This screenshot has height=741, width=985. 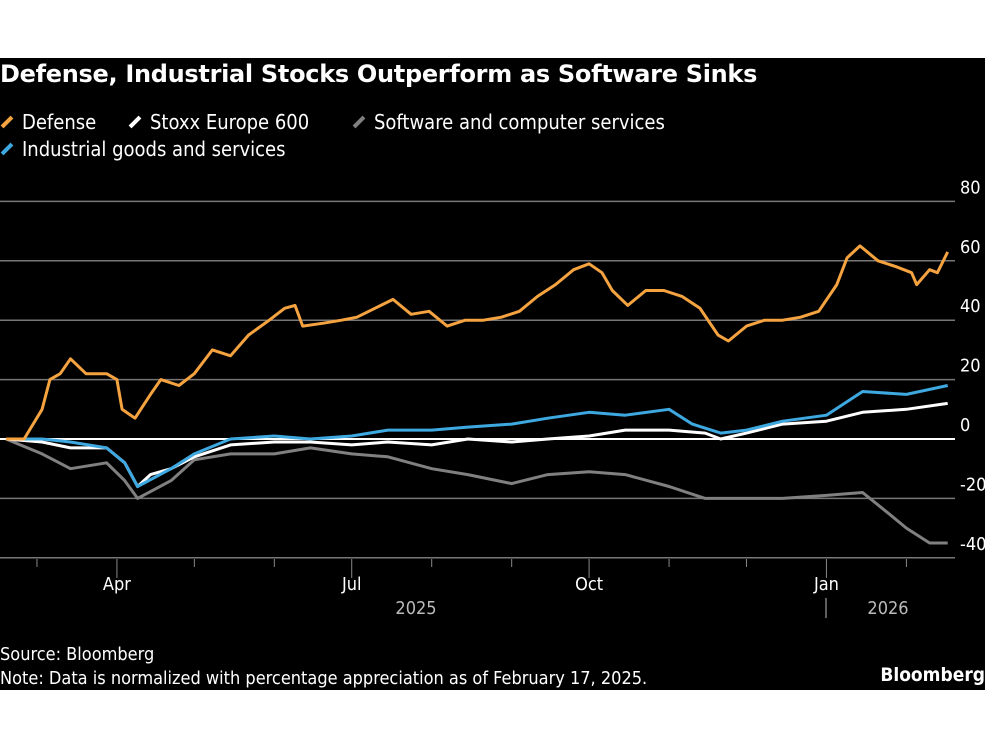 I want to click on source-note: Source: Bloomberg, so click(x=77, y=654).